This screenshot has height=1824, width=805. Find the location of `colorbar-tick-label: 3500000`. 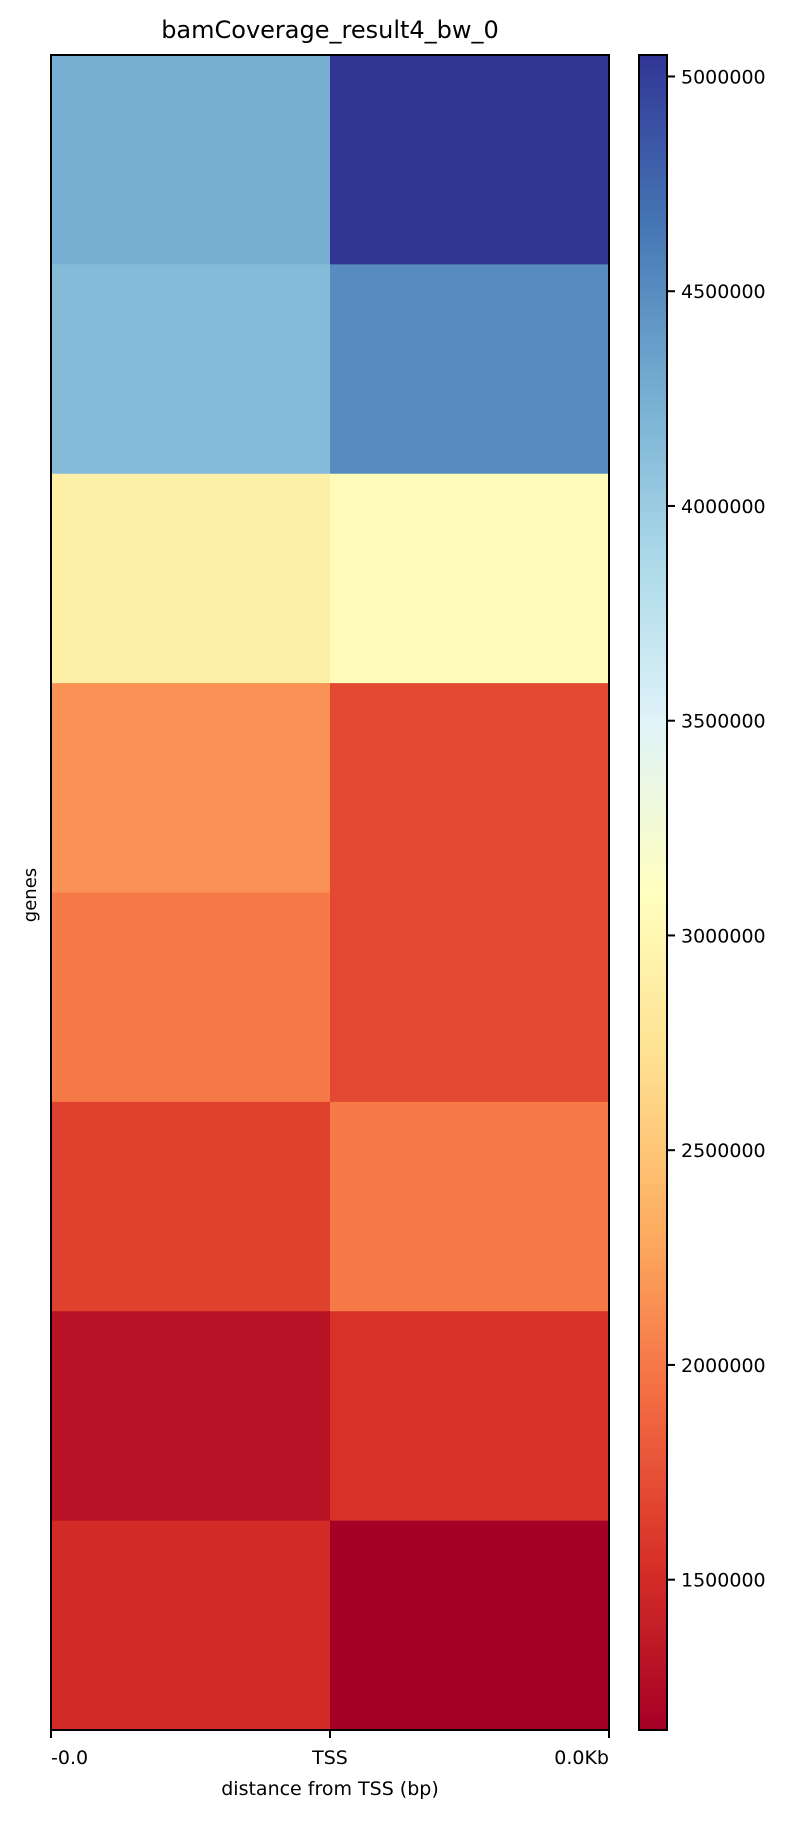

colorbar-tick-label: 3500000 is located at coordinates (723, 722).